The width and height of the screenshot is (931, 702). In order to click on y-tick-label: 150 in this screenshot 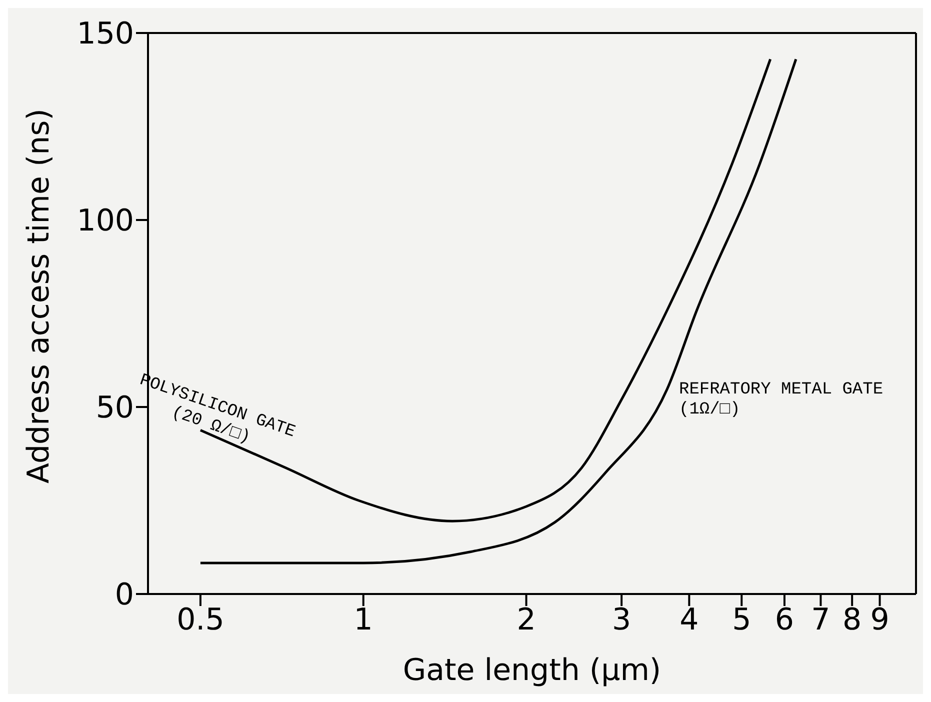, I will do `click(105, 34)`.